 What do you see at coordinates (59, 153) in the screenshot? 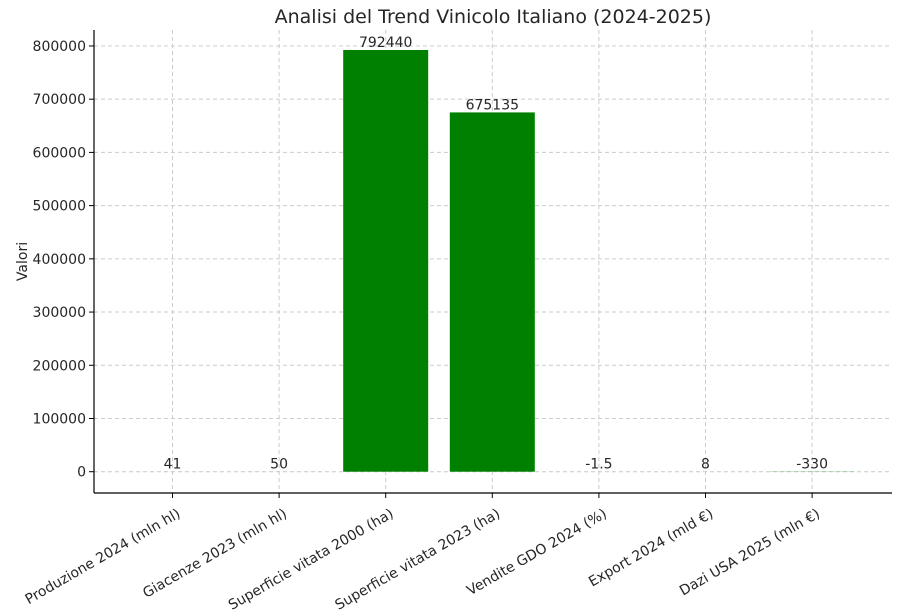
I see `y-tick-label: 600000` at bounding box center [59, 153].